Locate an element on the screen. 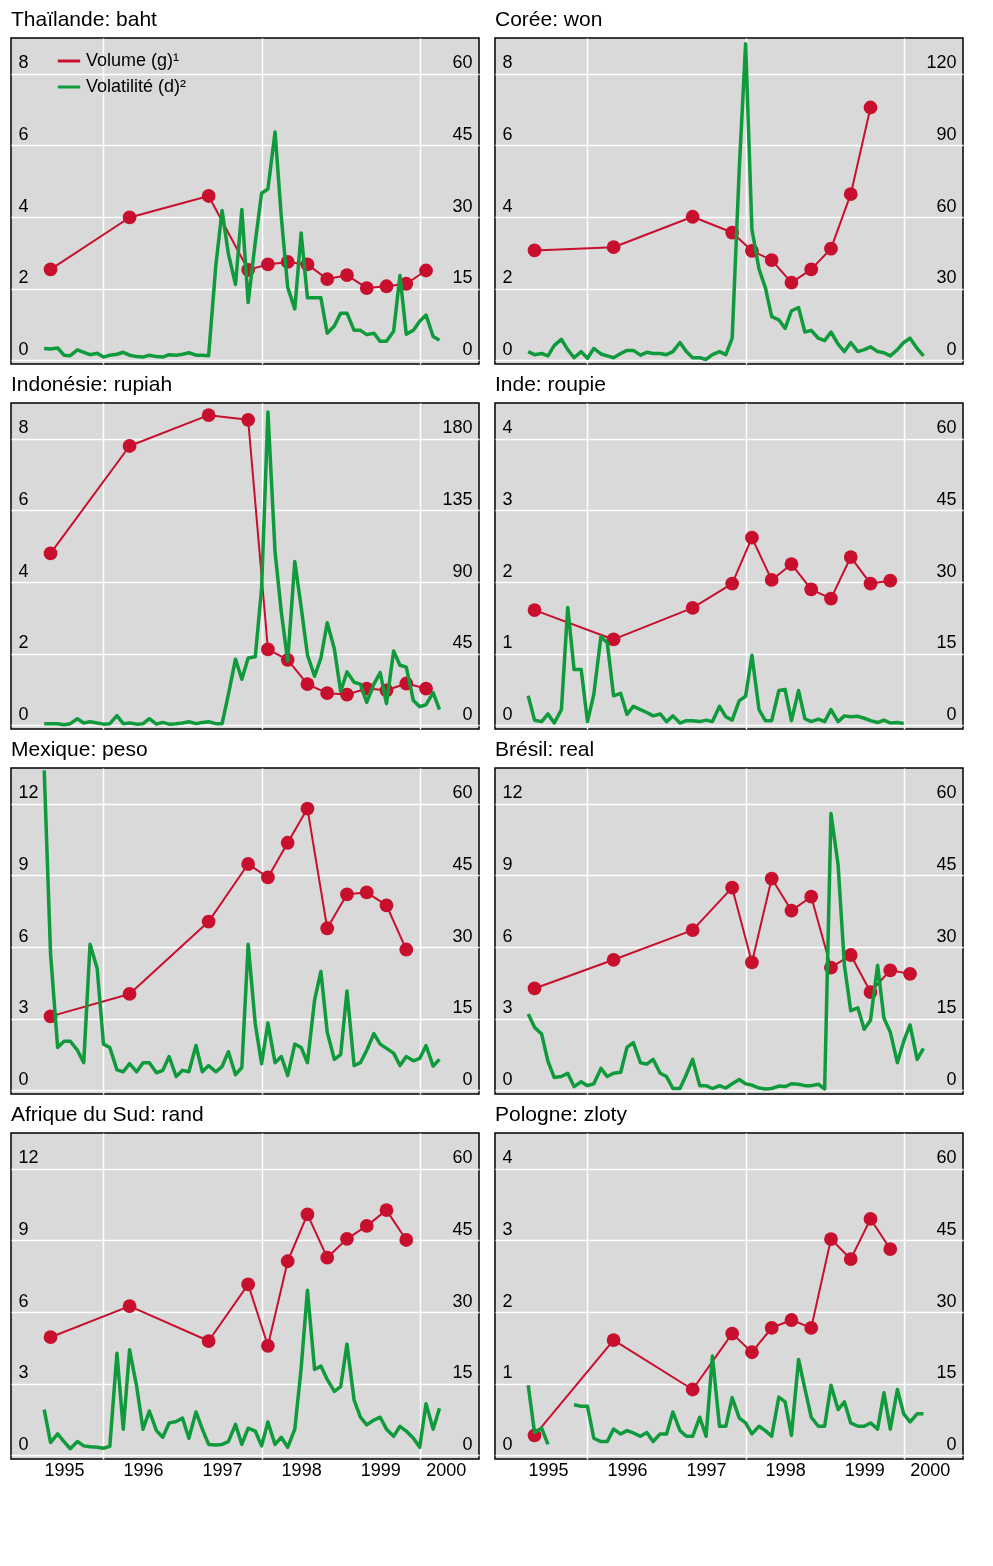 This screenshot has height=1566, width=993. legend-label: Volume (g)¹ is located at coordinates (133, 60).